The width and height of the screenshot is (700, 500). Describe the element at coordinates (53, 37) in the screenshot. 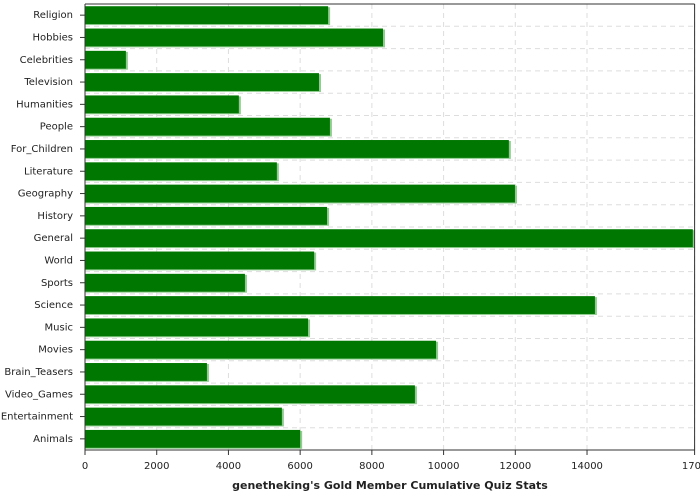

I see `y-tick-label: Hobbies` at that location.